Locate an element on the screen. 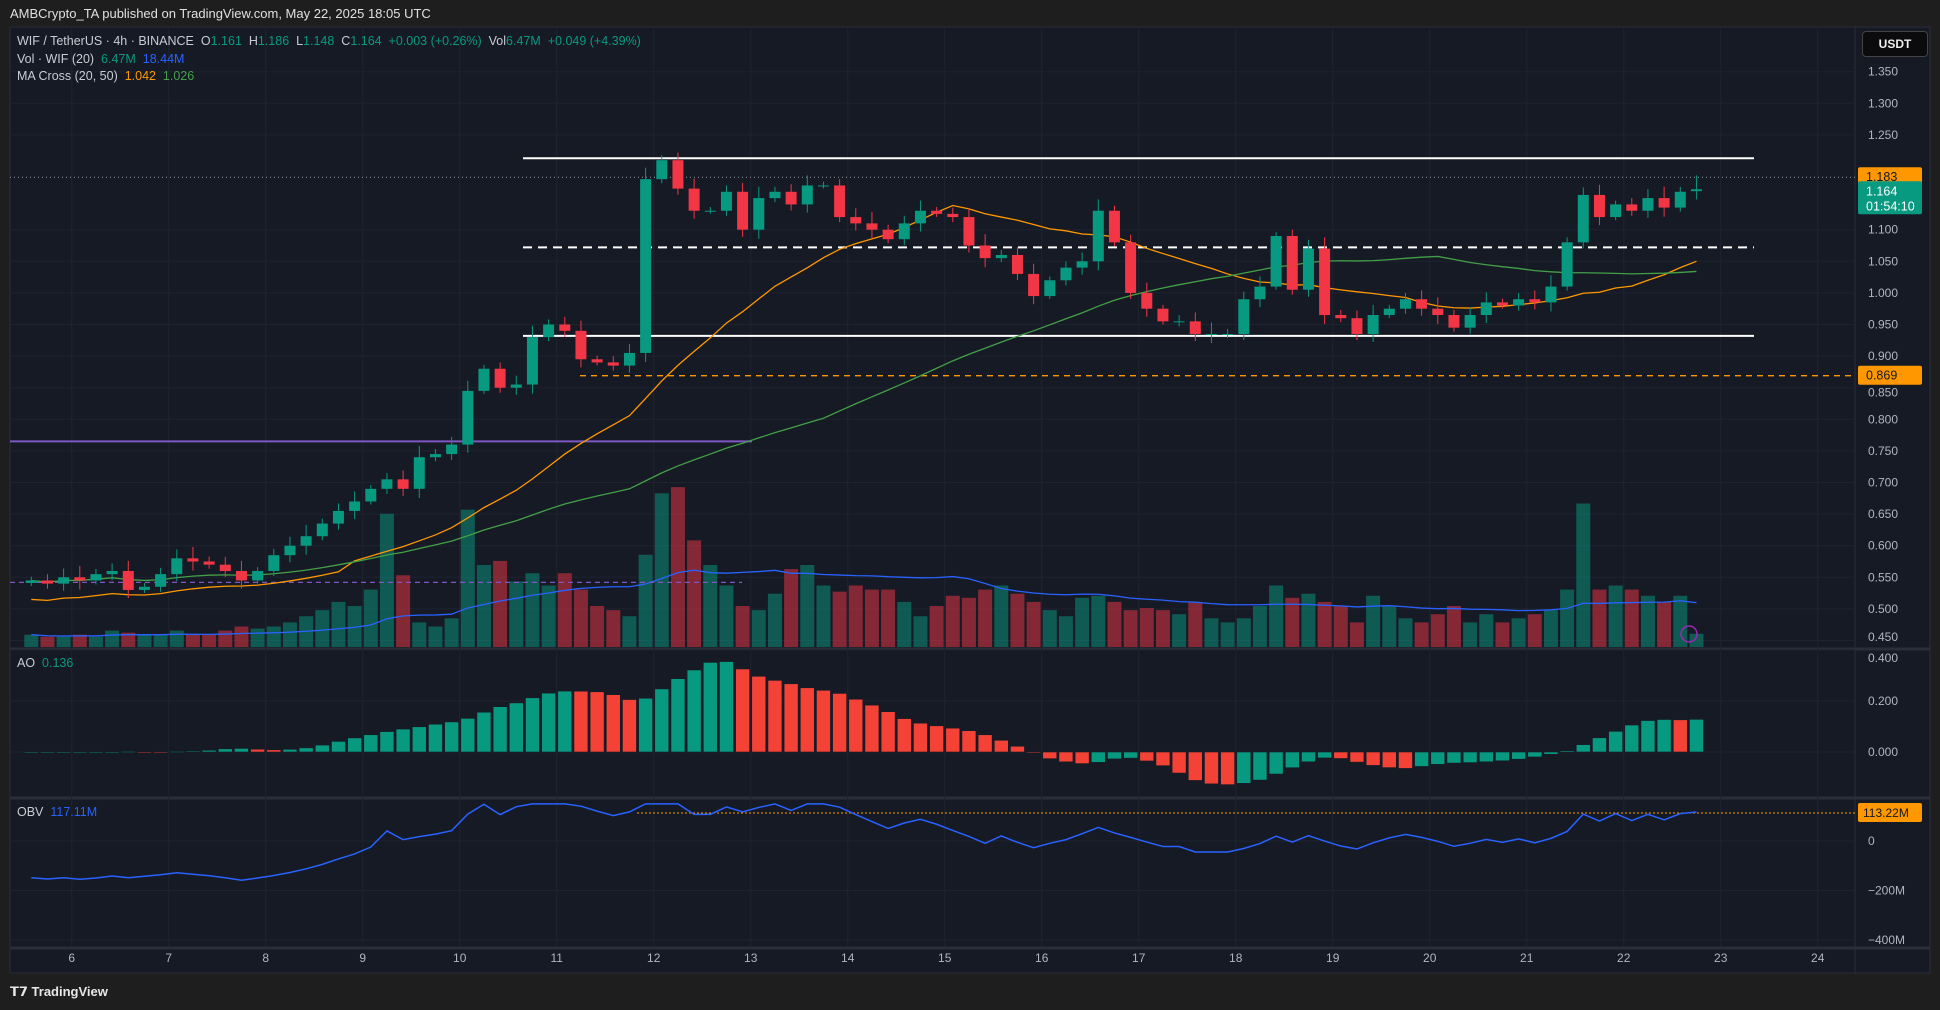 The height and width of the screenshot is (1010, 1940). ma-cross-legend: MA Cross (20, 50) 1.042 1.026 is located at coordinates (105, 76).